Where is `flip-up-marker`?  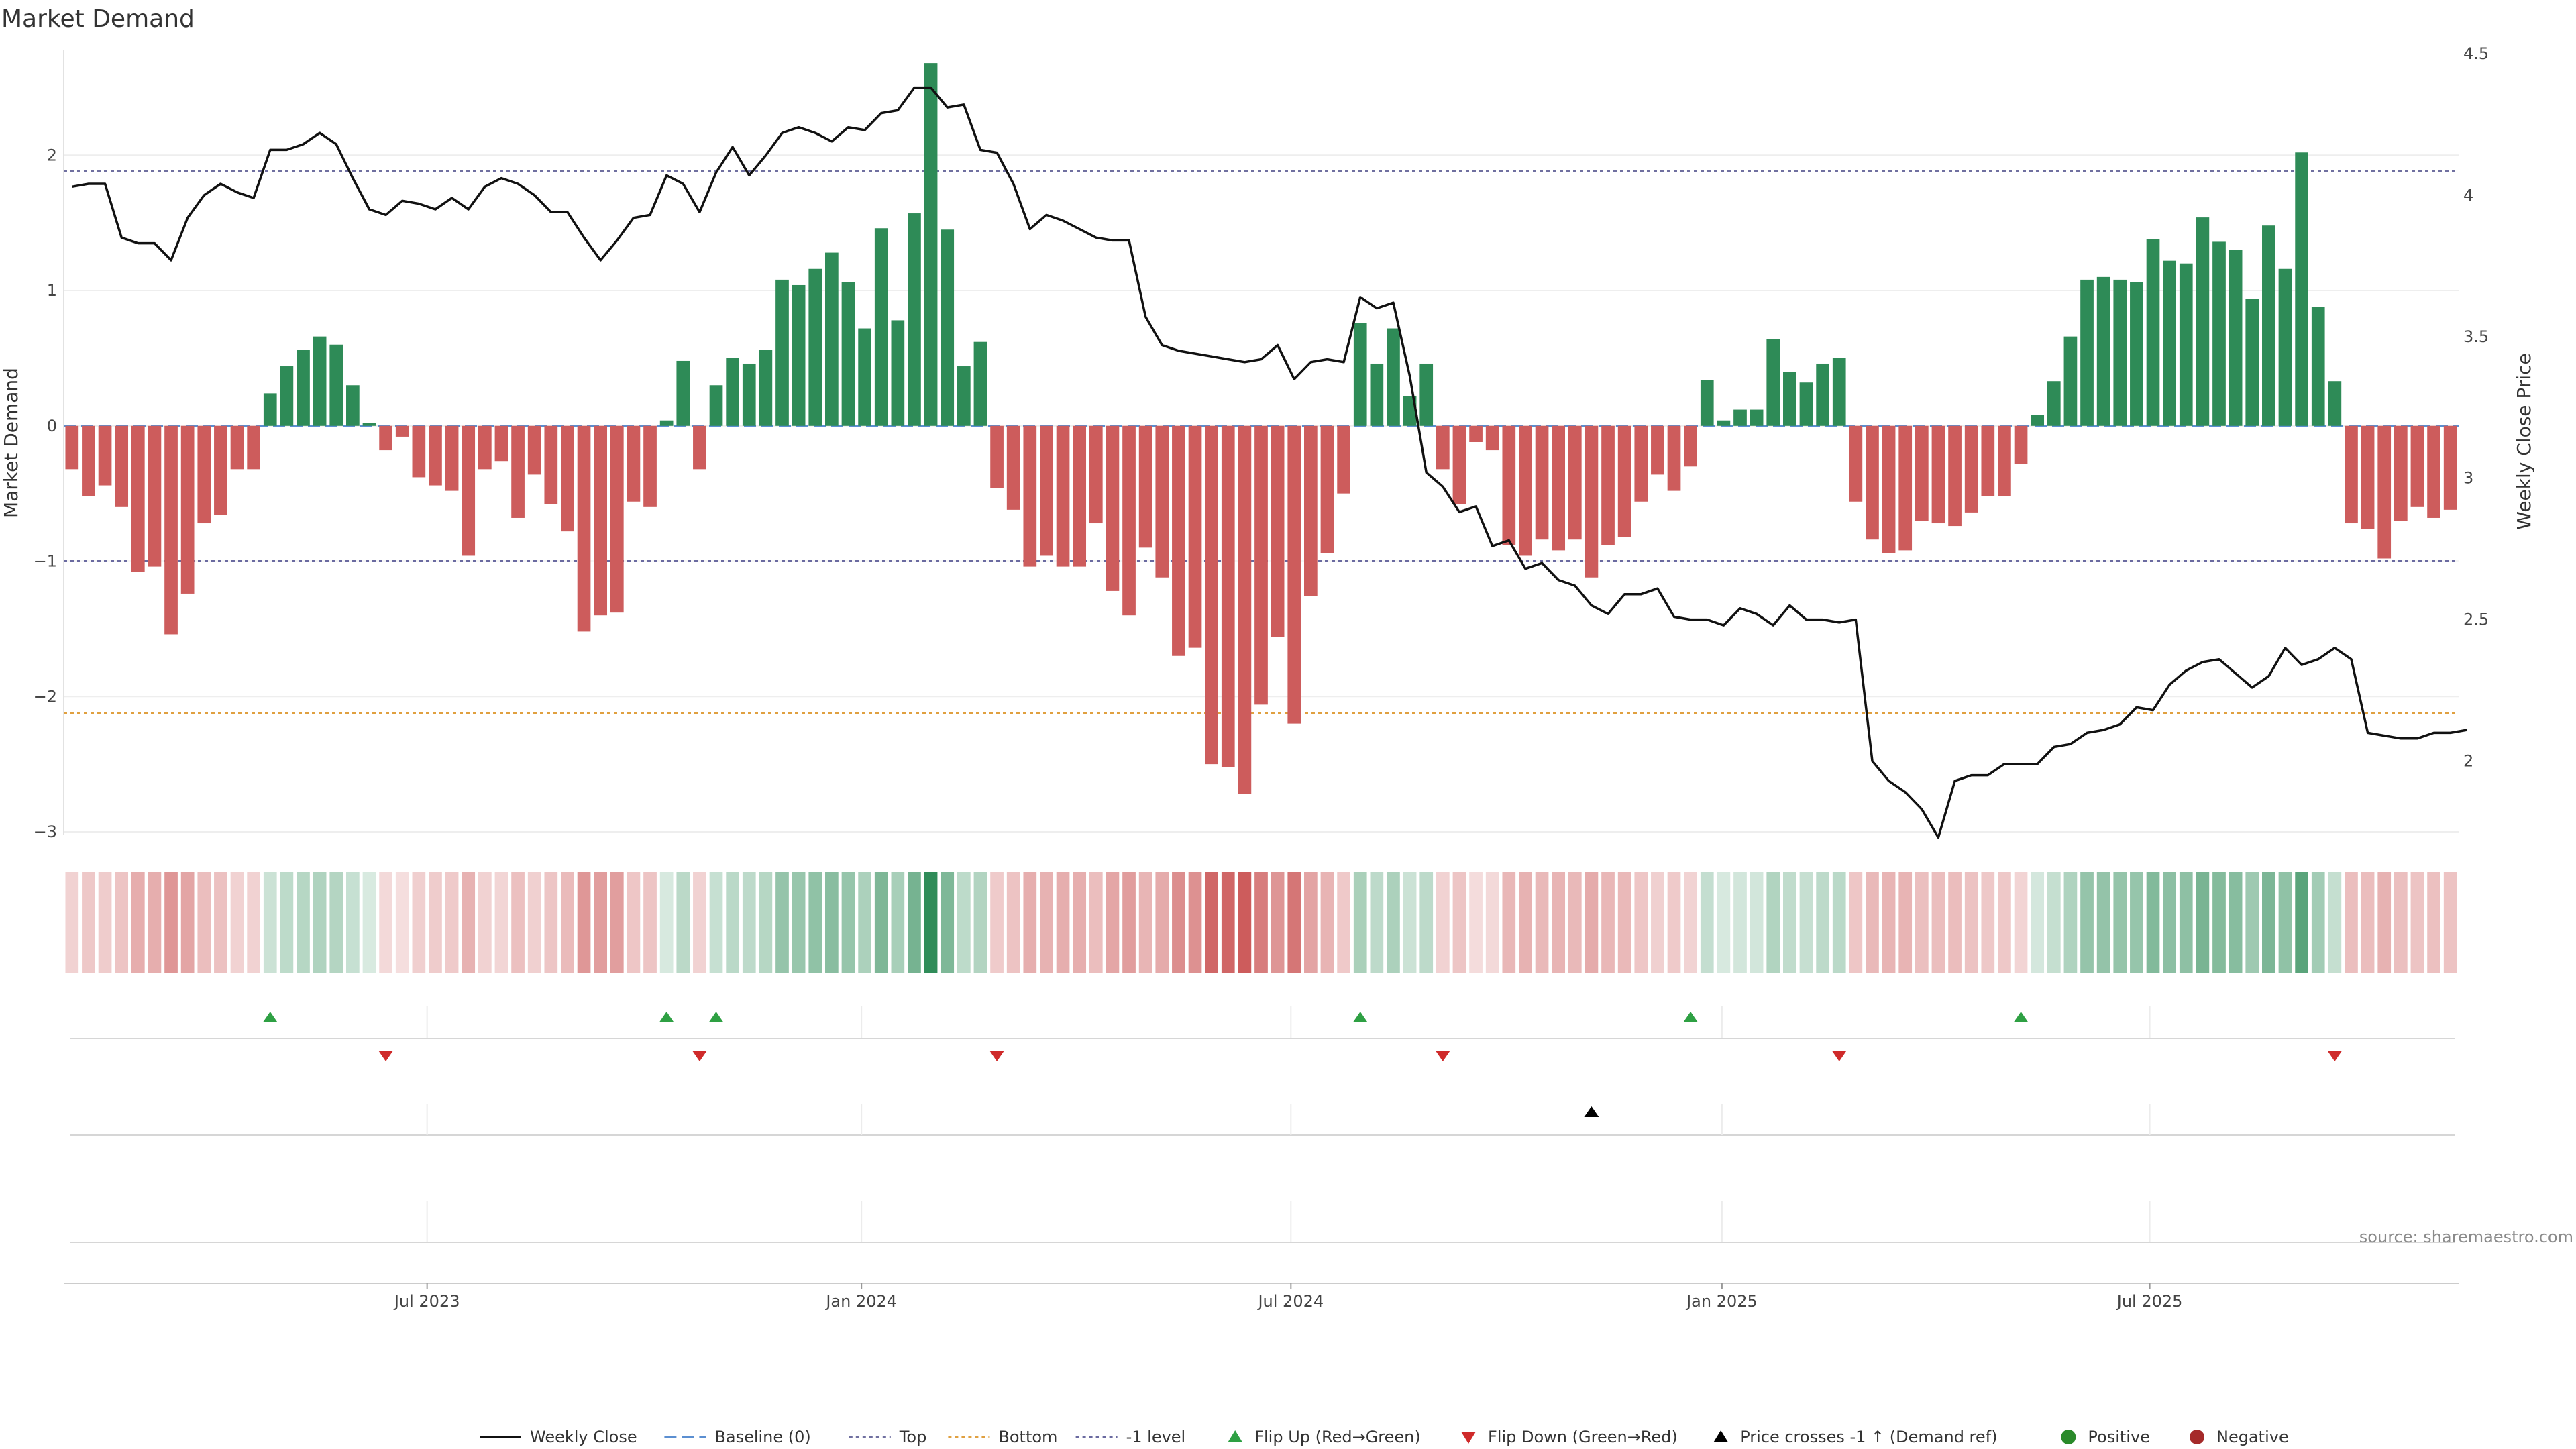
flip-up-marker is located at coordinates (1360, 1017).